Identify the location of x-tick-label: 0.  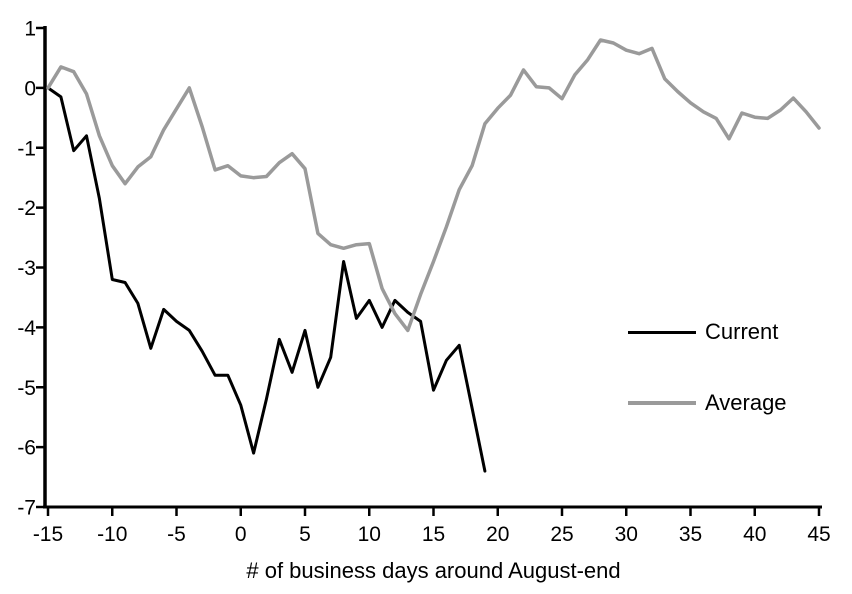
(241, 534).